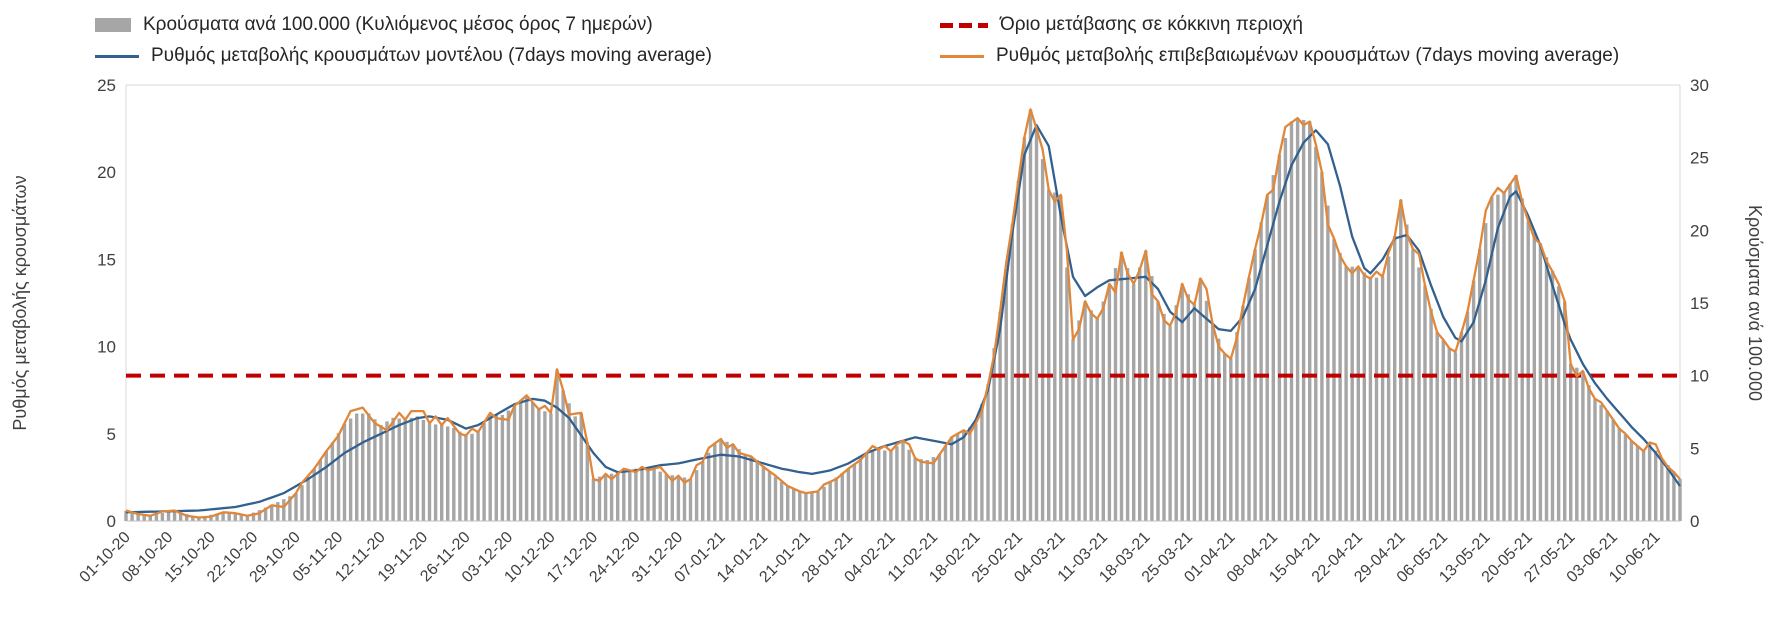  Describe the element at coordinates (106, 259) in the screenshot. I see `left-axis-tick-label: 15` at that location.